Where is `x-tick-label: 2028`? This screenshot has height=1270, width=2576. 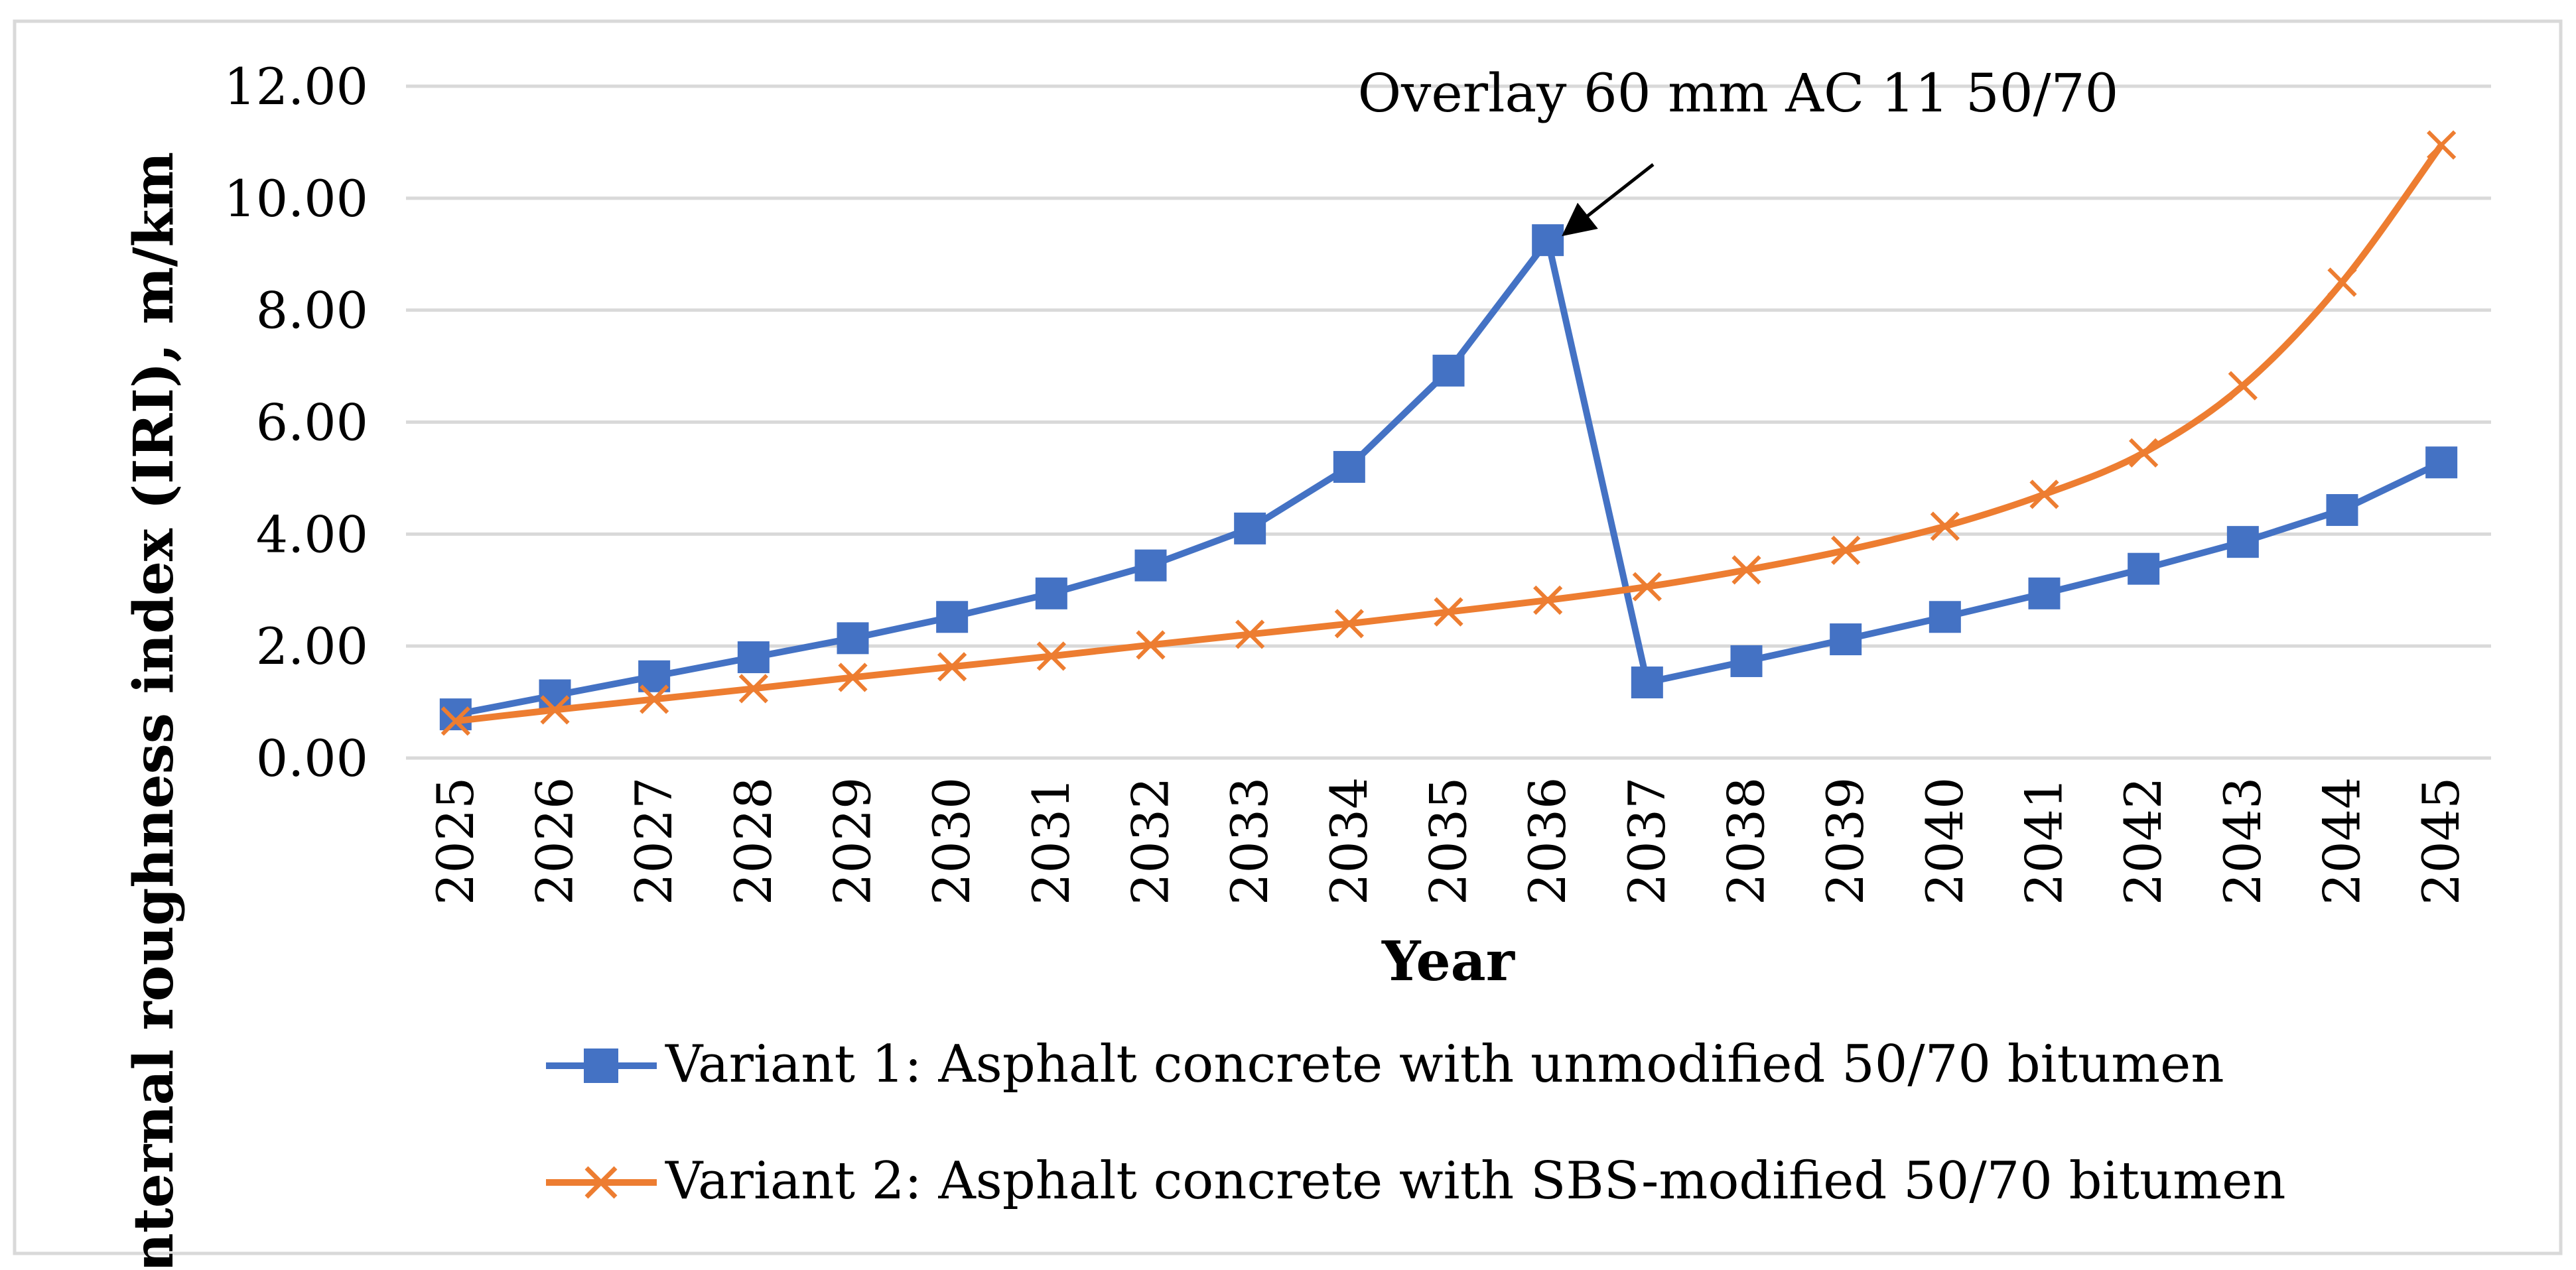 x-tick-label: 2028 is located at coordinates (753, 841).